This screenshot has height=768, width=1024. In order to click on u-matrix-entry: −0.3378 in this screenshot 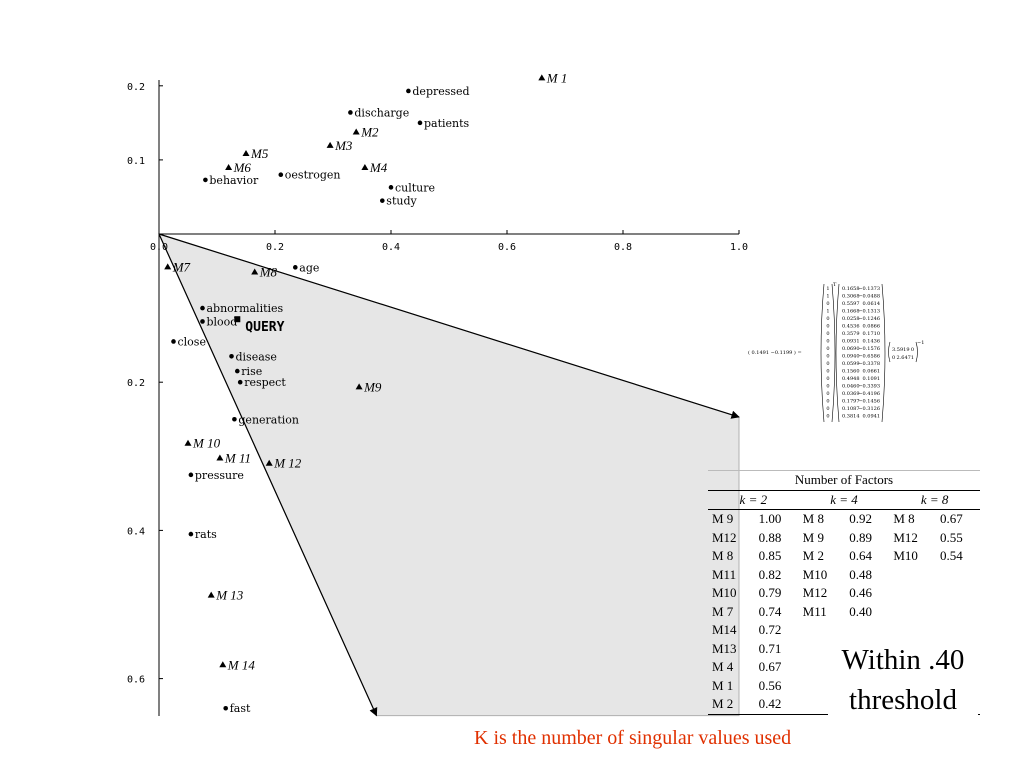, I will do `click(869, 364)`.